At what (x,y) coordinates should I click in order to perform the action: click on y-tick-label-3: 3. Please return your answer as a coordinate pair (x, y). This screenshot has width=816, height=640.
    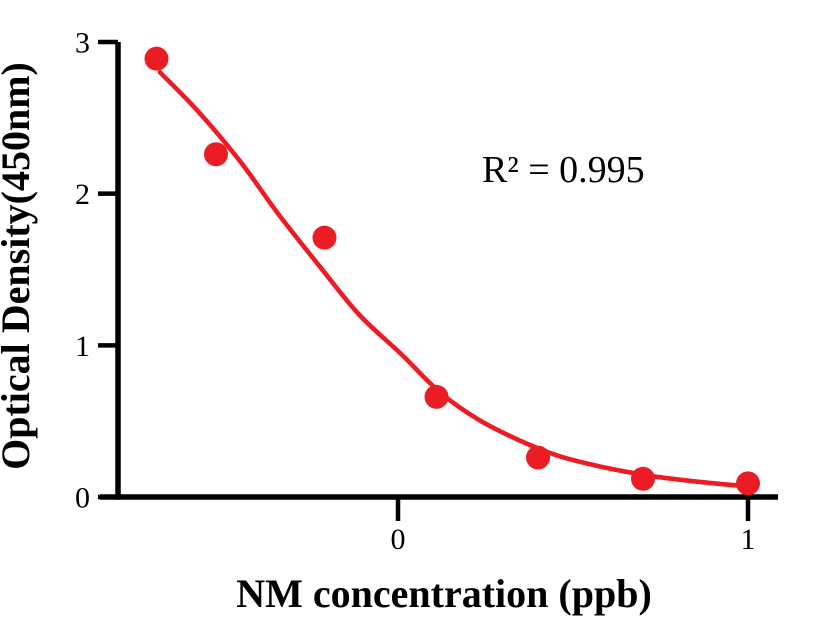
    Looking at the image, I should click on (82, 43).